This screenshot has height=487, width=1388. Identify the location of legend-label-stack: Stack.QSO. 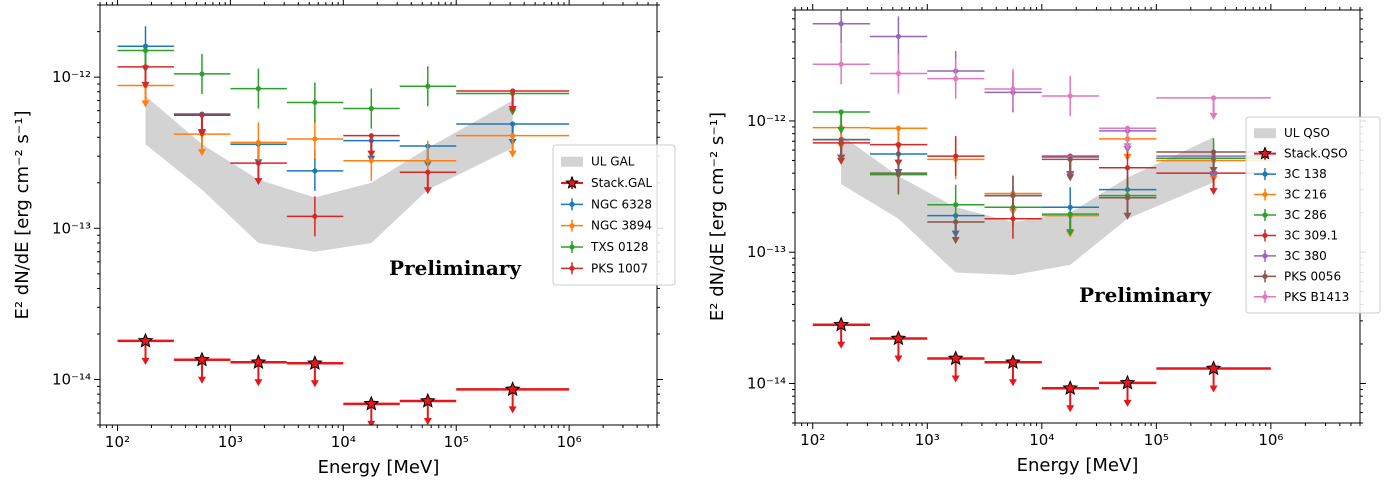
(1316, 154).